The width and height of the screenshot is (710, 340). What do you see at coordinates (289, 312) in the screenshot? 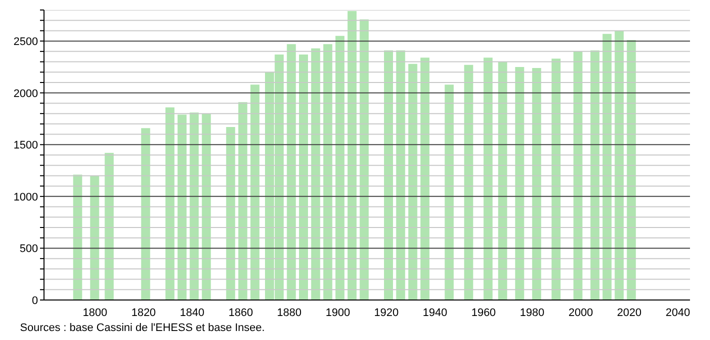
I see `x-tick-label: 1880` at bounding box center [289, 312].